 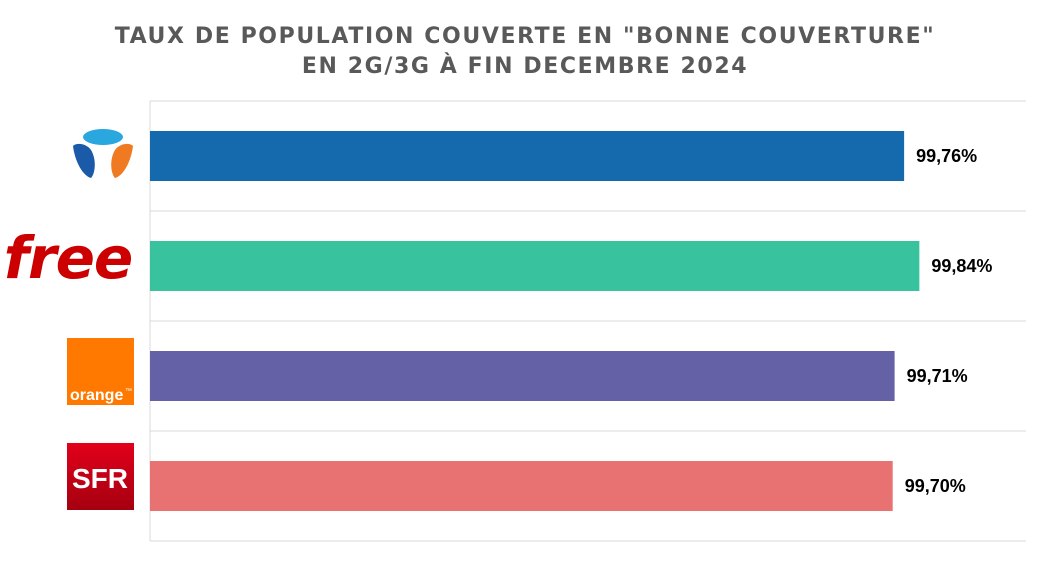 I want to click on orange-logo-tm: ™, so click(x=128, y=391).